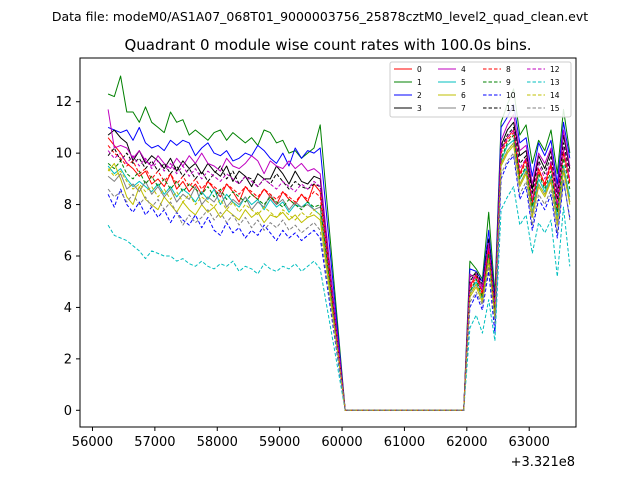  What do you see at coordinates (555, 69) in the screenshot?
I see `legend-label-12: 12` at bounding box center [555, 69].